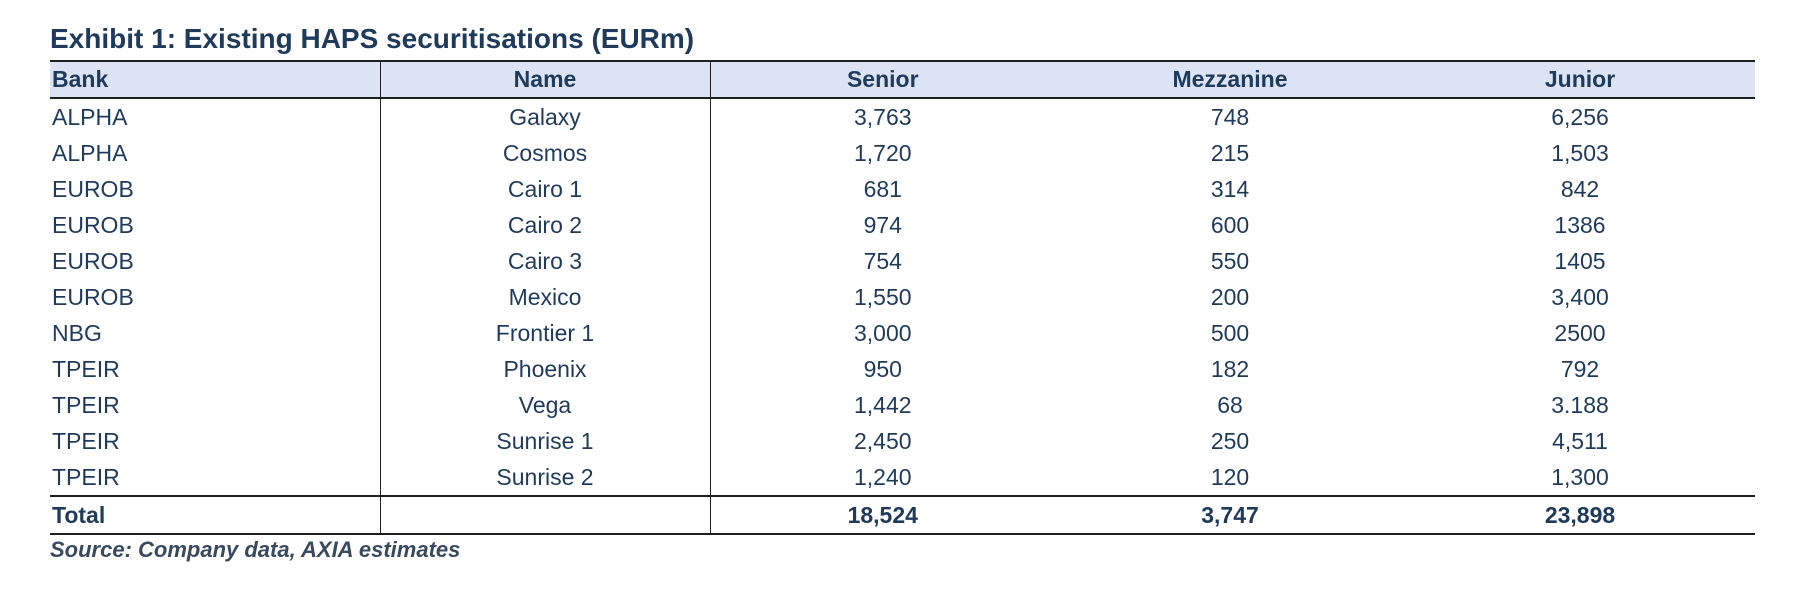  I want to click on cell-mezzanine: 250, so click(1230, 440).